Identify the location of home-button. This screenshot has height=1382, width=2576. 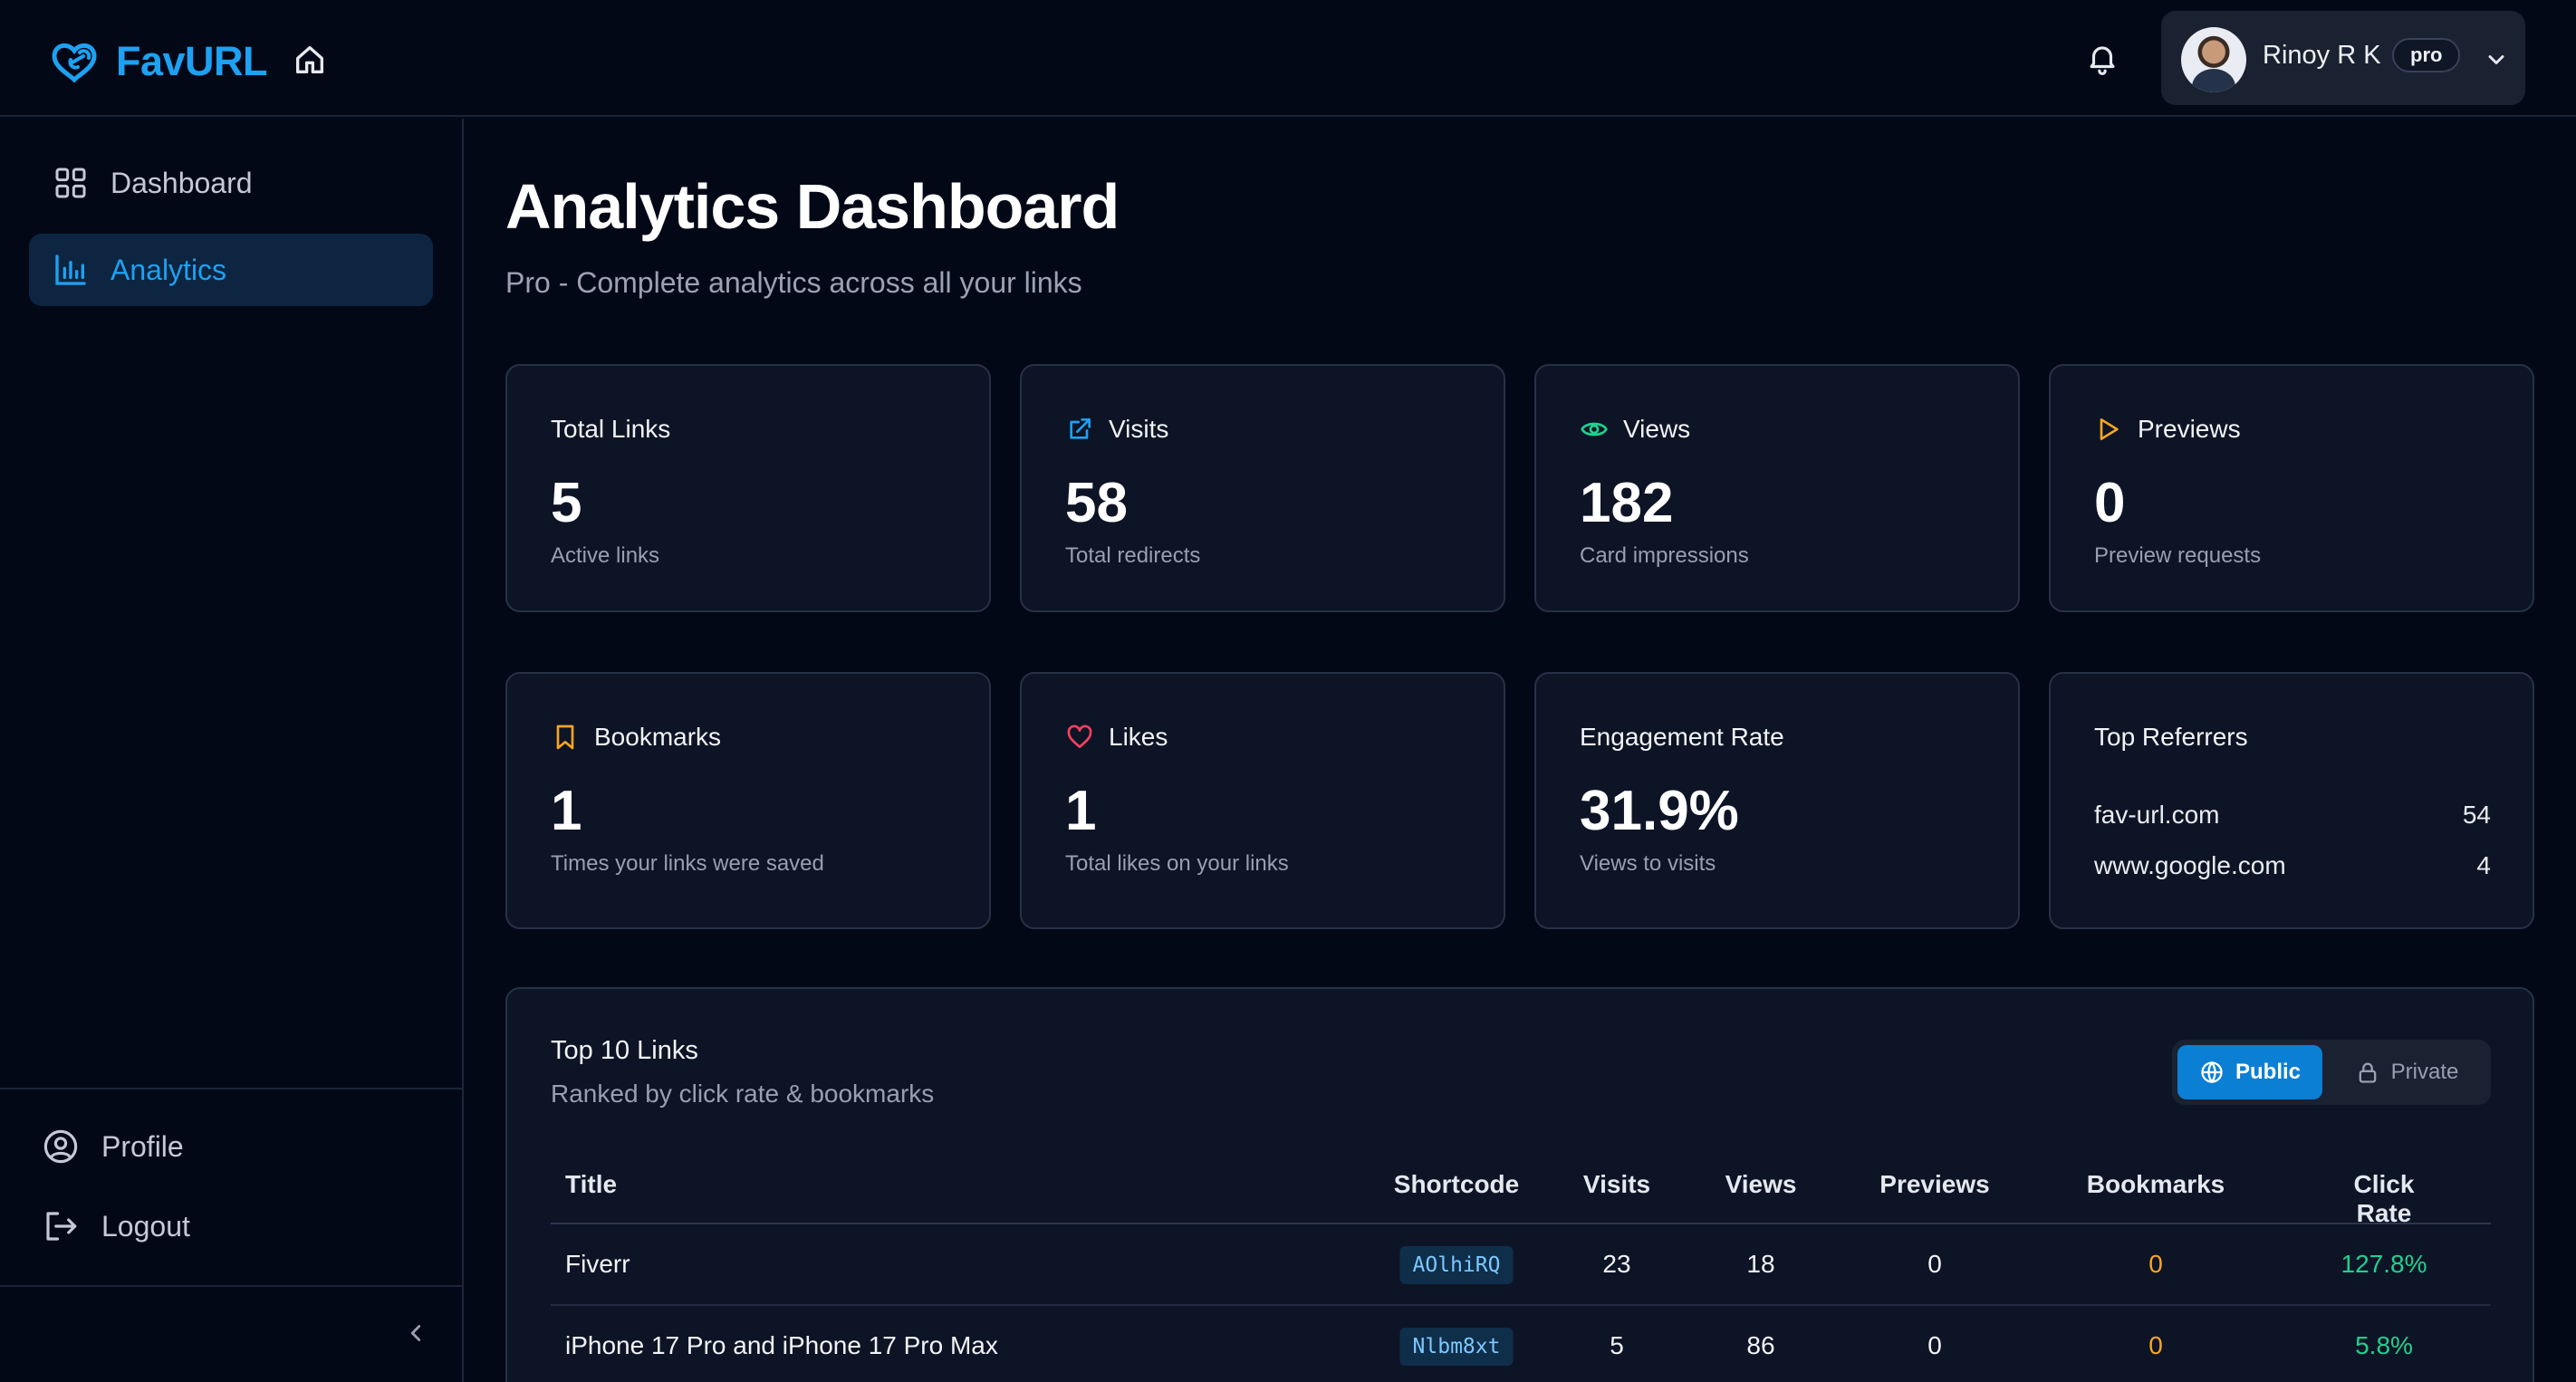
(310, 60).